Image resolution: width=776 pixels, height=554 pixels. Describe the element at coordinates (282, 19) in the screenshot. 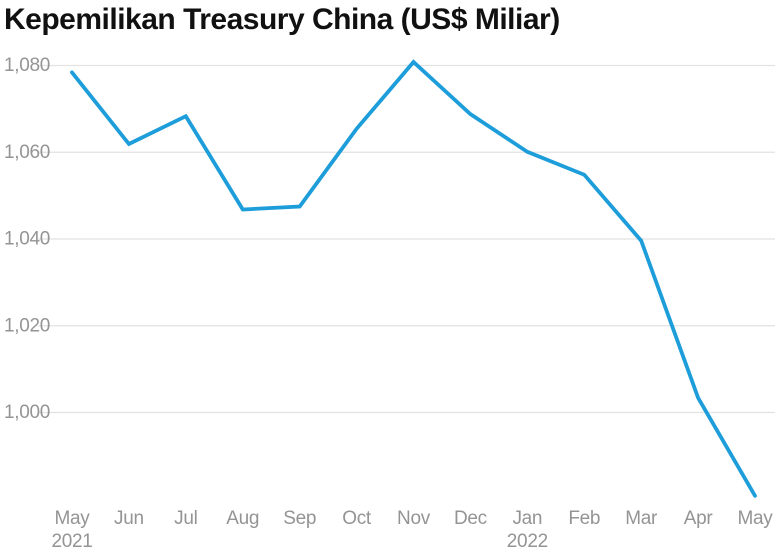

I see `chart-title: Kepemilikan Treasury China (US$ Miliar)` at that location.